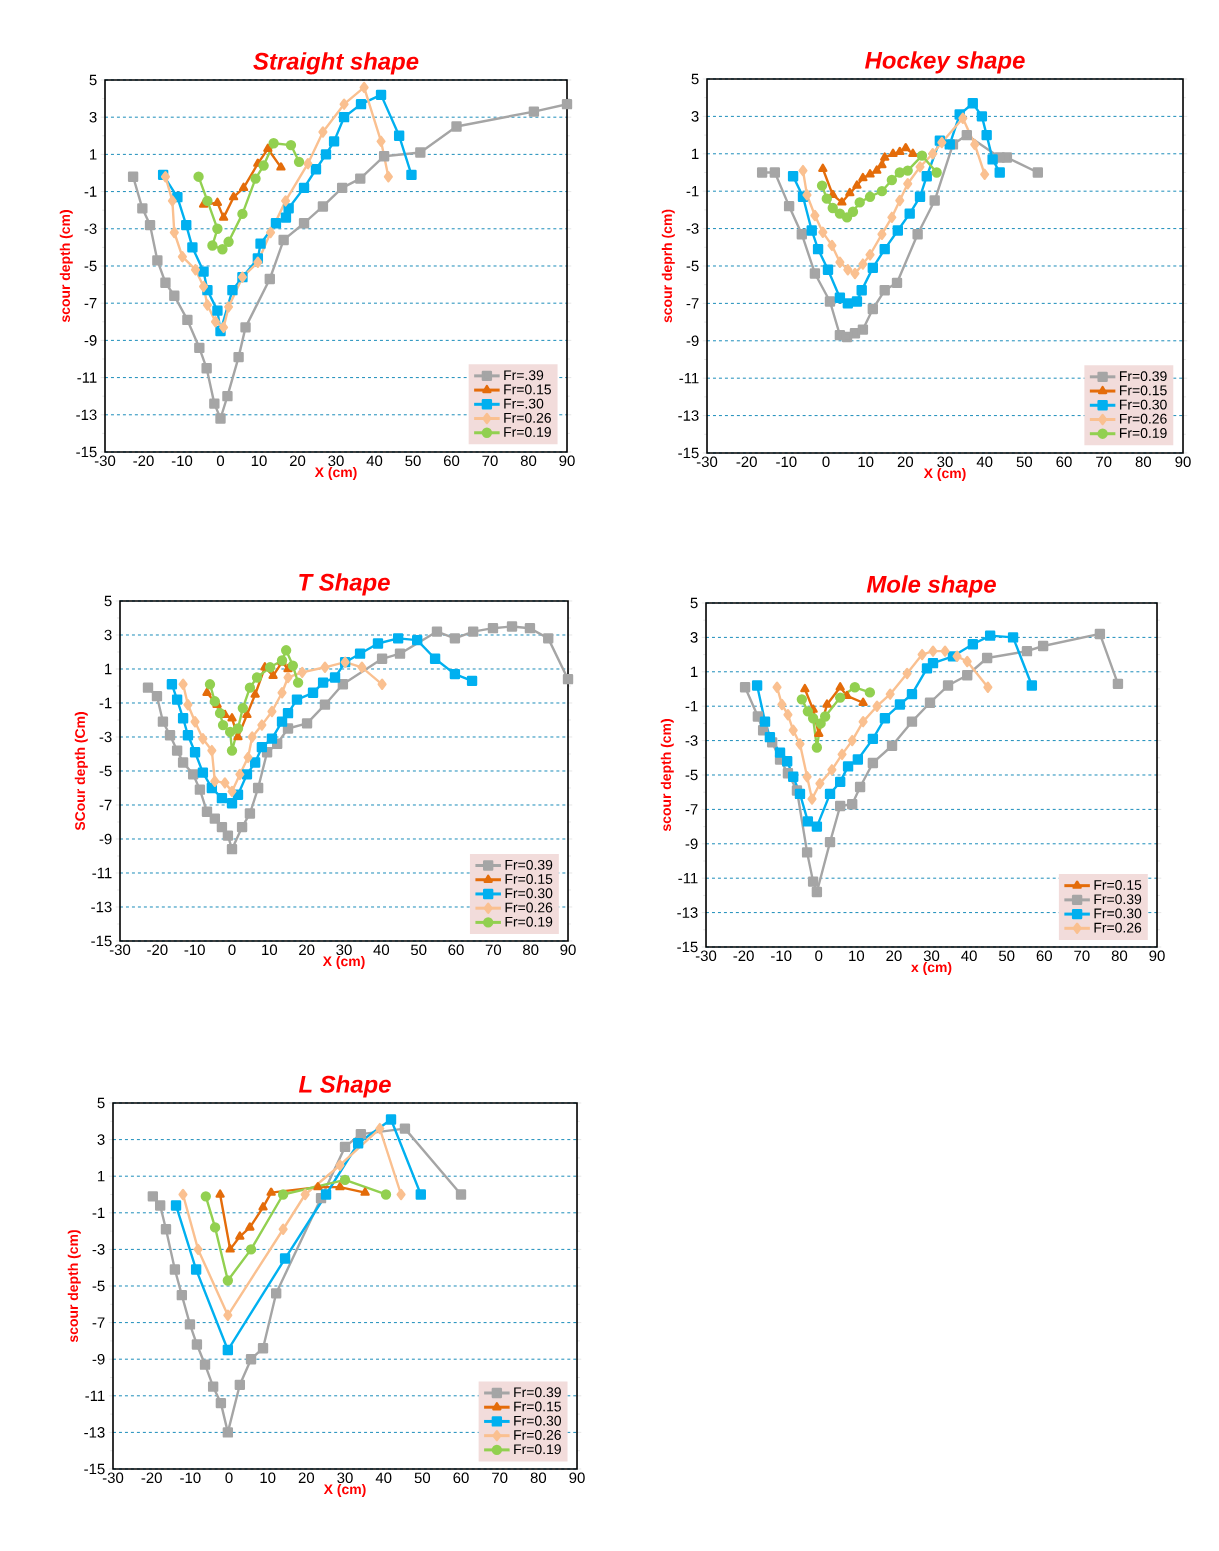 This screenshot has width=1219, height=1551. What do you see at coordinates (344, 1086) in the screenshot?
I see `chart-title: L Shape` at bounding box center [344, 1086].